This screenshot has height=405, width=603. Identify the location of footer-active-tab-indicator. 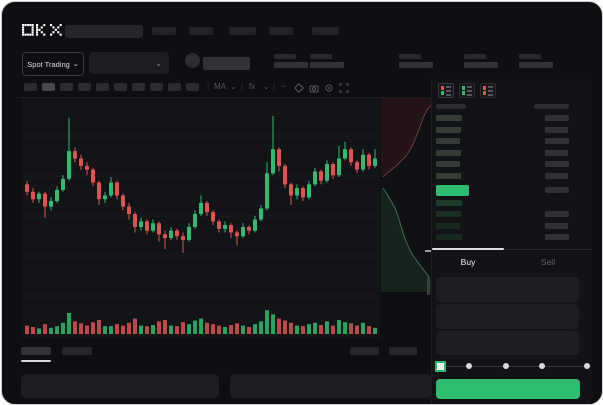
(36, 361).